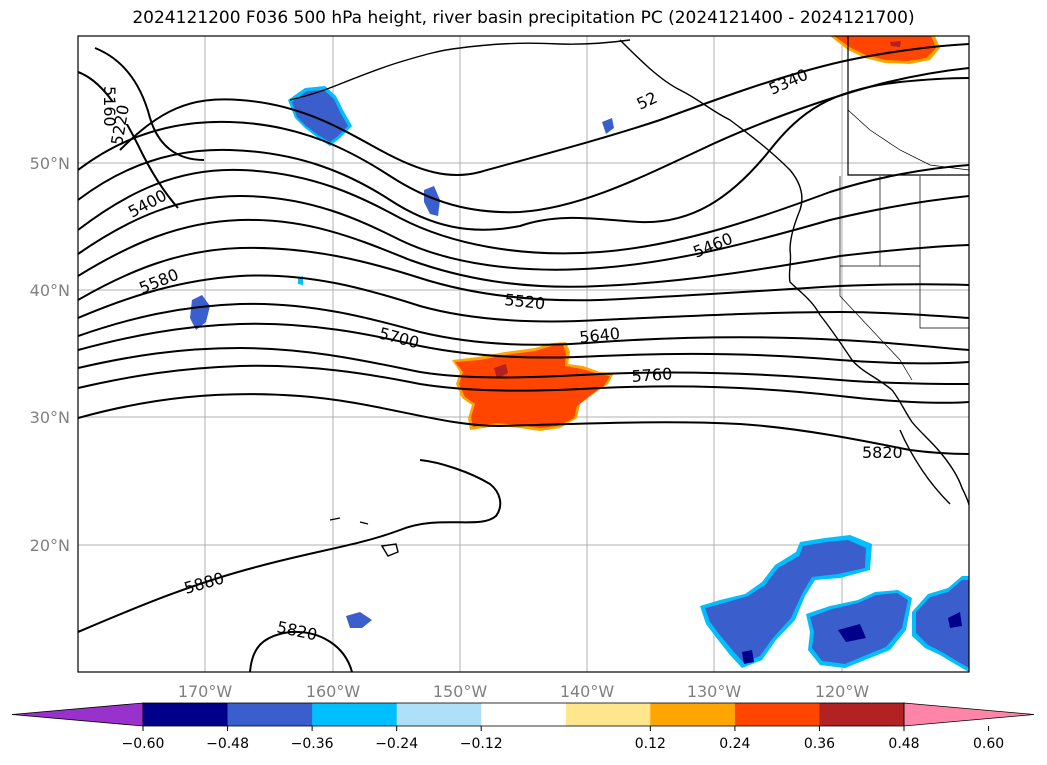  Describe the element at coordinates (143, 744) in the screenshot. I see `colorbar-tick-label: −0.60` at that location.